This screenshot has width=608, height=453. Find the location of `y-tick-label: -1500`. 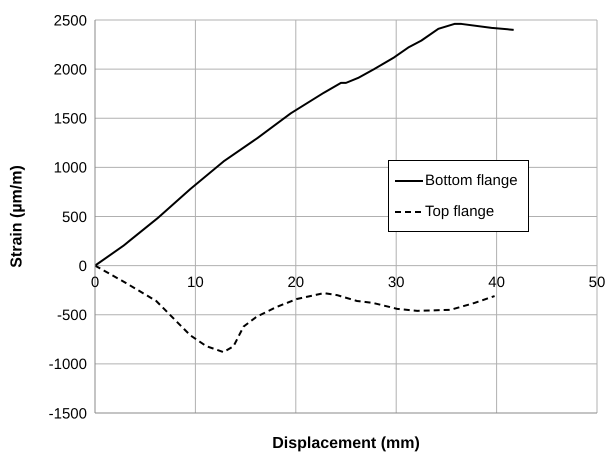

y-tick-label: -1500 is located at coordinates (67, 413).